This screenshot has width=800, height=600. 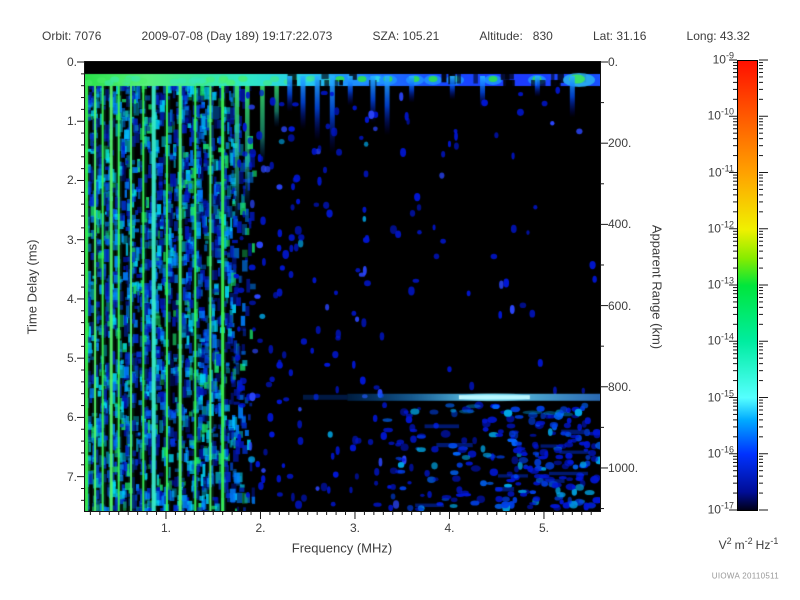 I want to click on sza-value: SZA: 105.21, so click(x=406, y=36).